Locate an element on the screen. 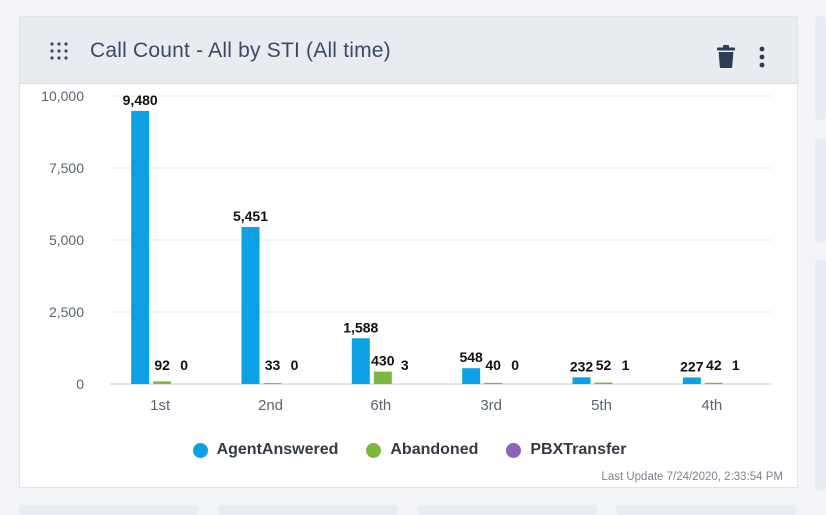 The image size is (826, 515). x-tick-label: 3rd is located at coordinates (491, 405).